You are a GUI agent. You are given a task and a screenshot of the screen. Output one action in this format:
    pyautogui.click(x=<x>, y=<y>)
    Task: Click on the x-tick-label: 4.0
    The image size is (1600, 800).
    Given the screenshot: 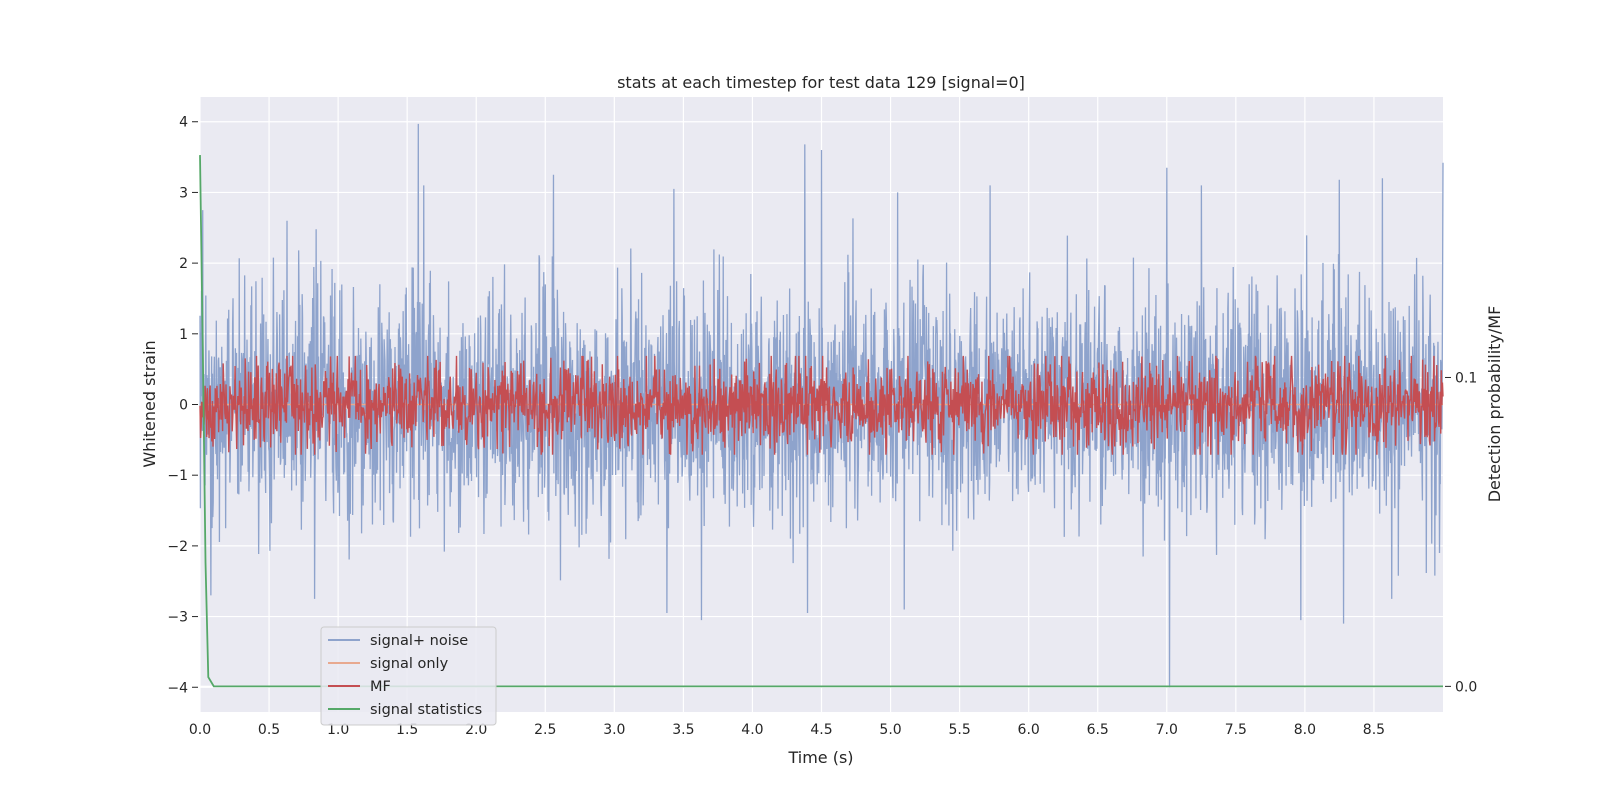 What is the action you would take?
    pyautogui.click(x=752, y=730)
    